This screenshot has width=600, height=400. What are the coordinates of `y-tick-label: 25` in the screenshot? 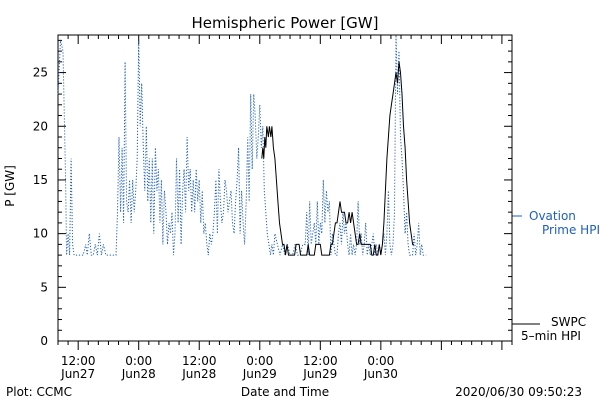 It's located at (40, 73).